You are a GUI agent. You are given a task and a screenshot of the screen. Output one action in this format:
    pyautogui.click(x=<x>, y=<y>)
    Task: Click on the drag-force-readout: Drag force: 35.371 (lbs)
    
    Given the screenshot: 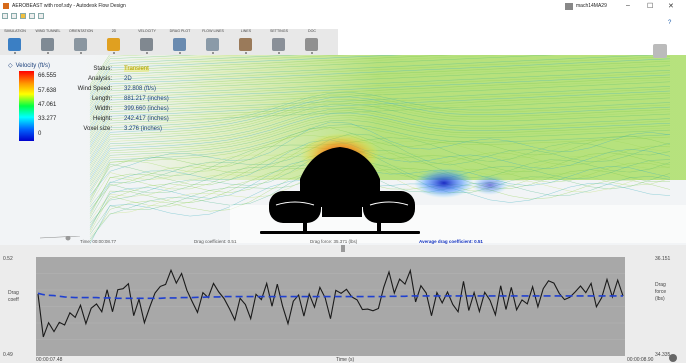 What is the action you would take?
    pyautogui.click(x=334, y=241)
    